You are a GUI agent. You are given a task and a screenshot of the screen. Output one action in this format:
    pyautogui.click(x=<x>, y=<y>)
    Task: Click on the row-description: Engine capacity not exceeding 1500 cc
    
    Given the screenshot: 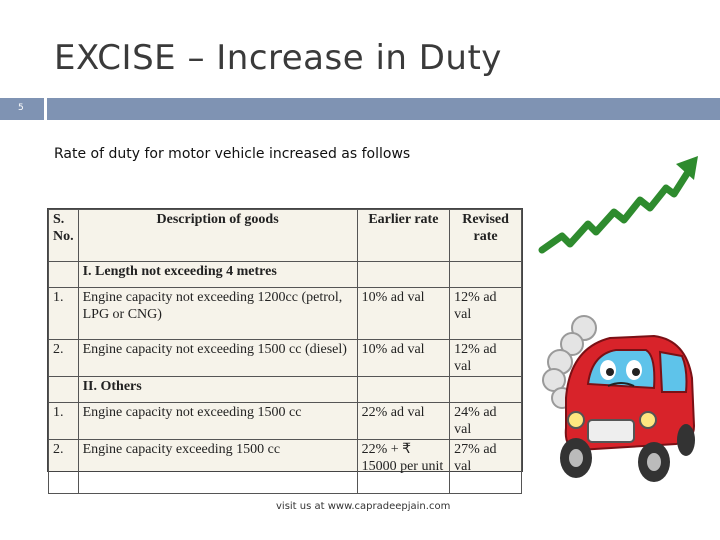 What is the action you would take?
    pyautogui.click(x=217, y=421)
    